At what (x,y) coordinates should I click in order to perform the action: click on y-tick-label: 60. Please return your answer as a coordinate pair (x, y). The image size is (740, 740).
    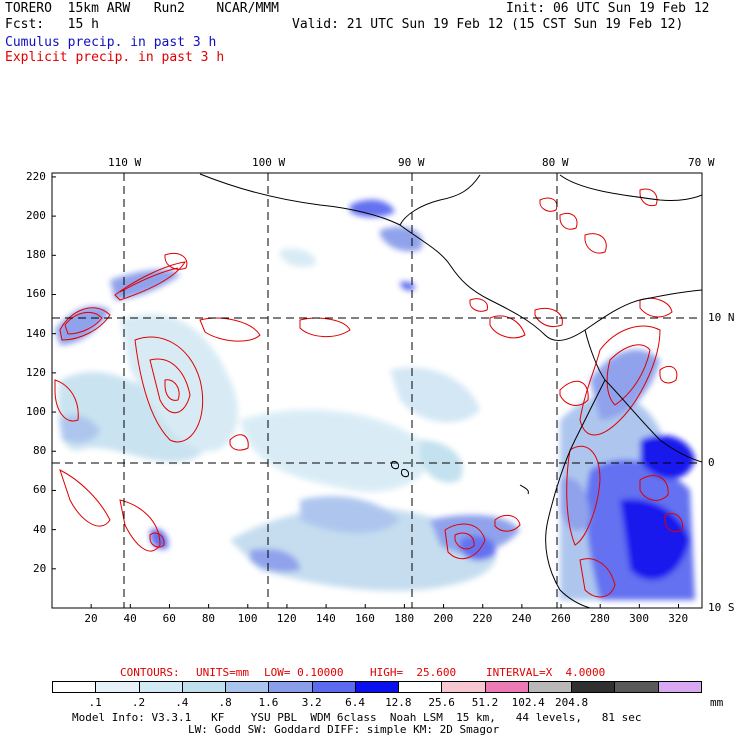
    Looking at the image, I should click on (40, 490).